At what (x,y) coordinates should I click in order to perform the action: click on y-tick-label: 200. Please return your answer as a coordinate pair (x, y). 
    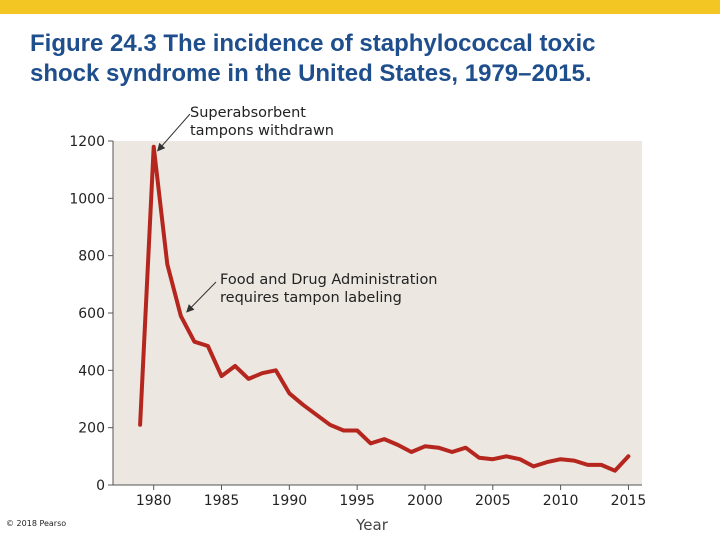
    Looking at the image, I should click on (91, 429).